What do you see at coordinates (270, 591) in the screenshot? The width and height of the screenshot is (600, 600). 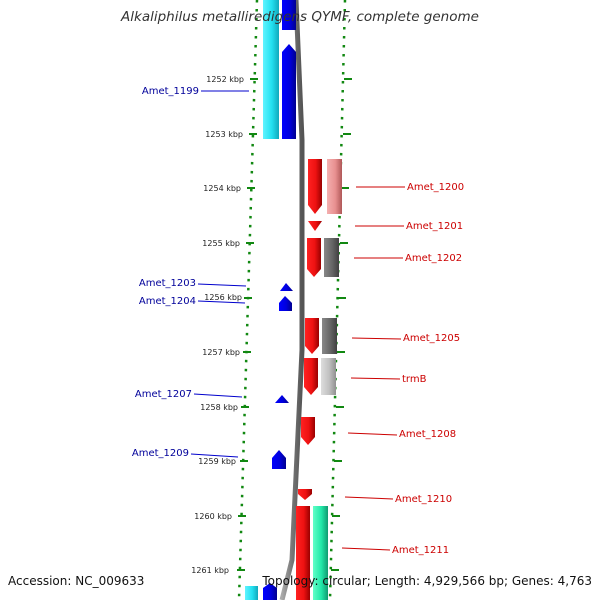 I see `gene-reverse-arrow` at bounding box center [270, 591].